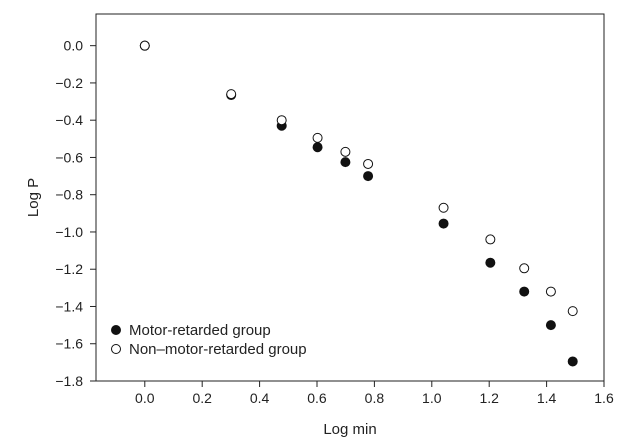 This screenshot has height=439, width=628. I want to click on y-tick-label: −0.4, so click(69, 120).